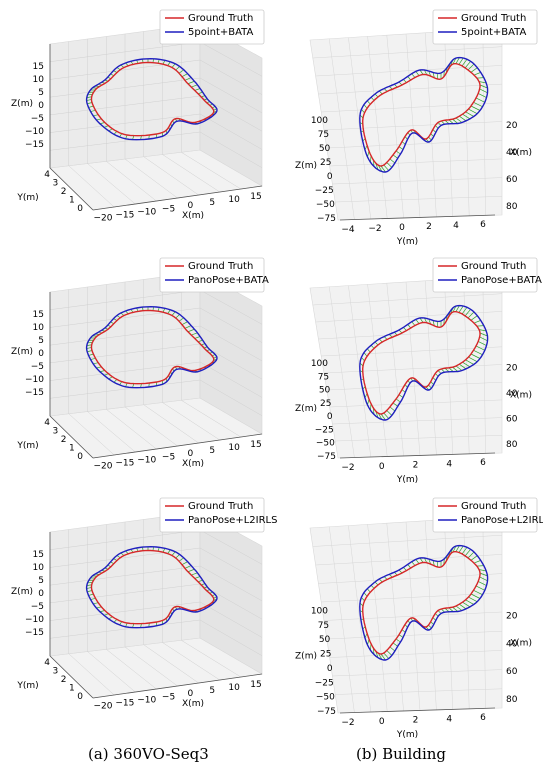 This screenshot has height=778, width=543. I want to click on y-tick-label: 1, so click(72, 201).